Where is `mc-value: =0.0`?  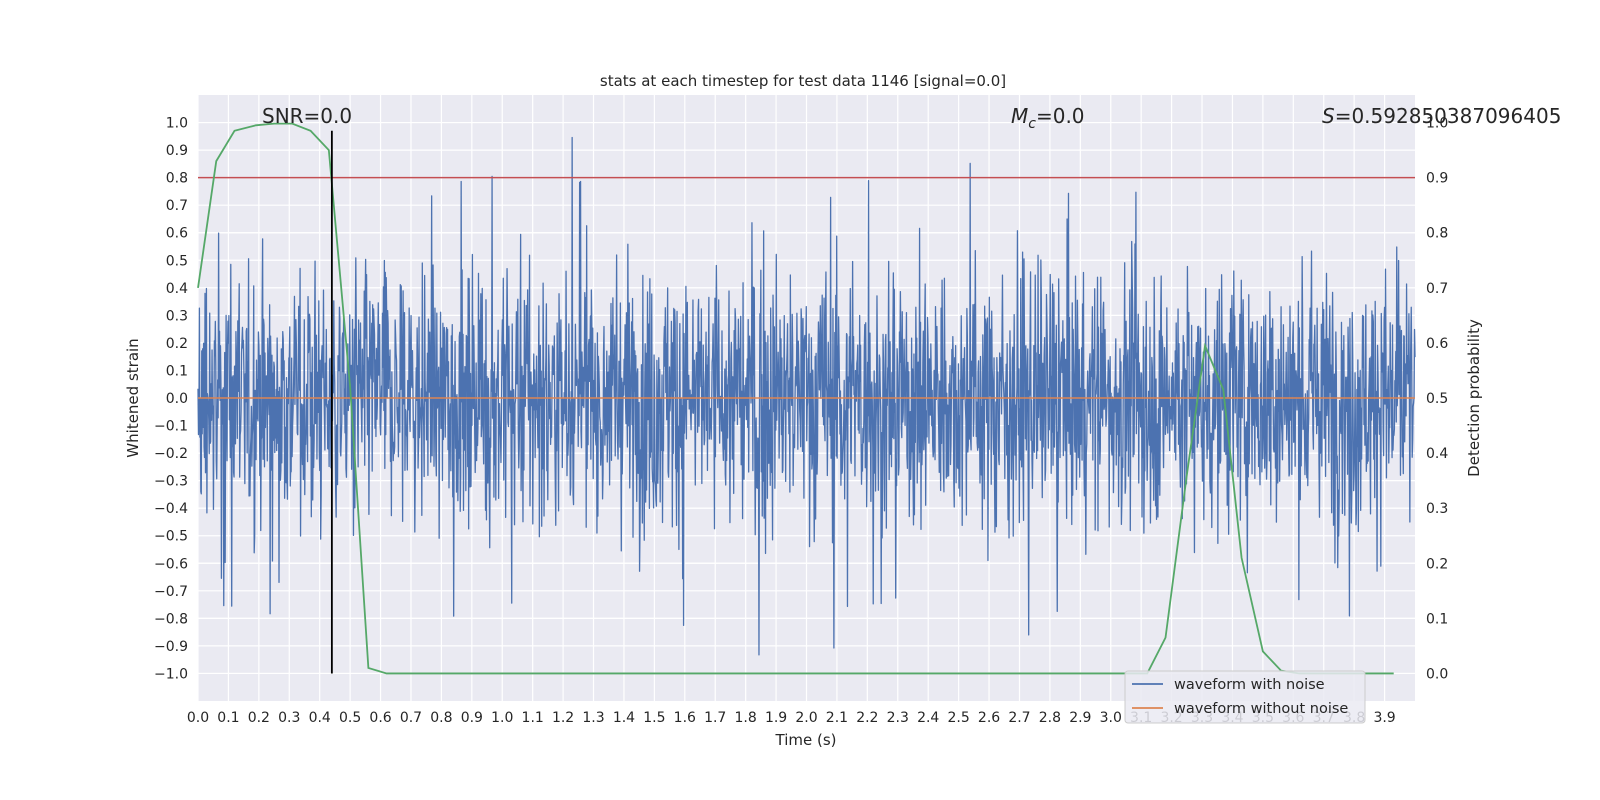
mc-value: =0.0 is located at coordinates (1060, 116).